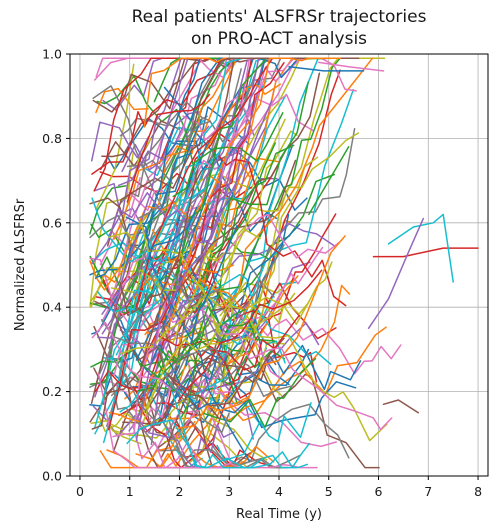 Image resolution: width=489 pixels, height=523 pixels. What do you see at coordinates (52, 476) in the screenshot?
I see `y-tick-label: 0.0` at bounding box center [52, 476].